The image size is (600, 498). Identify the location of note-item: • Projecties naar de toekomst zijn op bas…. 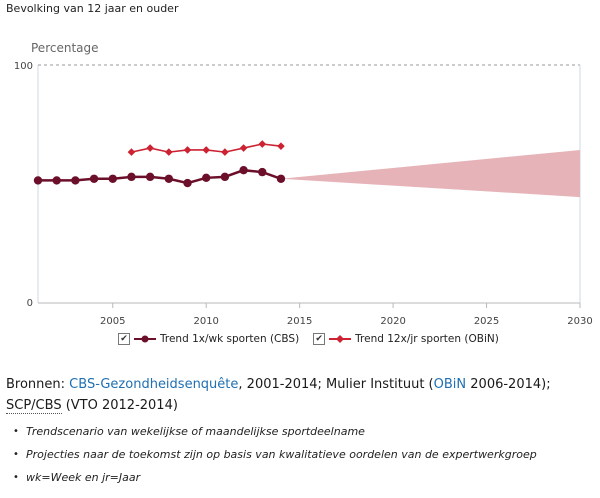
(271, 454).